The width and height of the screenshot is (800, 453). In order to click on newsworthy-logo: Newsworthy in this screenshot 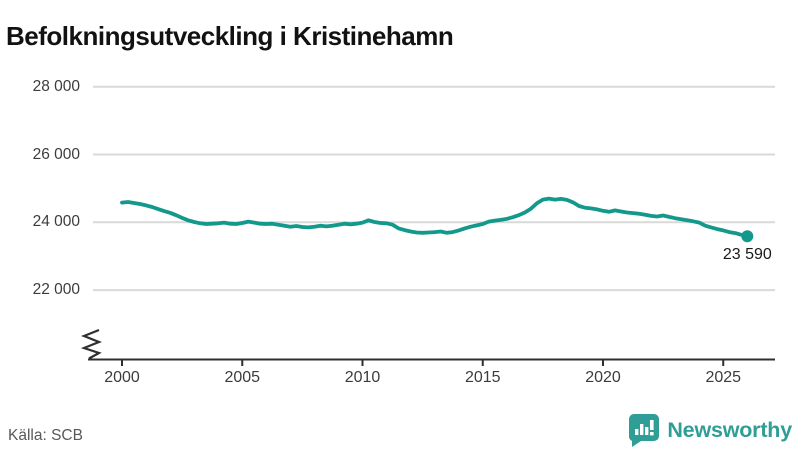, I will do `click(709, 430)`.